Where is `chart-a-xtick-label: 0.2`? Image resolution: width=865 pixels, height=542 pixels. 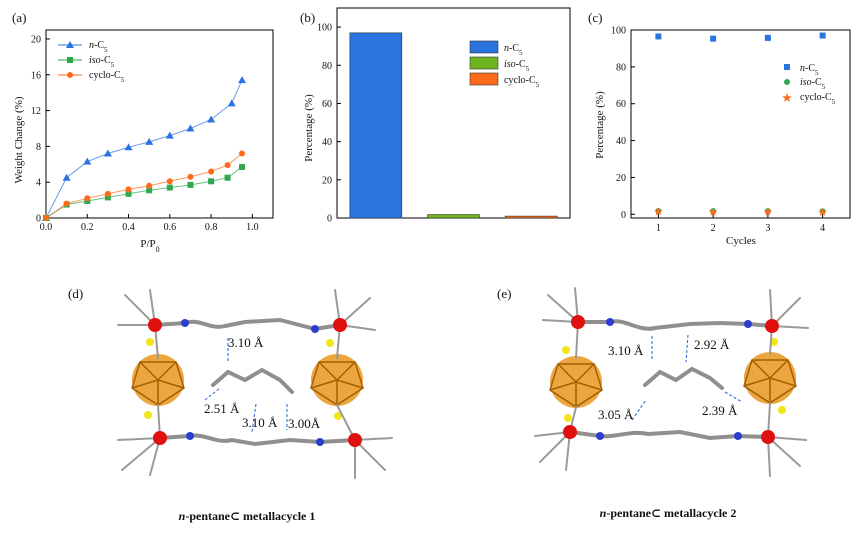 chart-a-xtick-label: 0.2 is located at coordinates (87, 227).